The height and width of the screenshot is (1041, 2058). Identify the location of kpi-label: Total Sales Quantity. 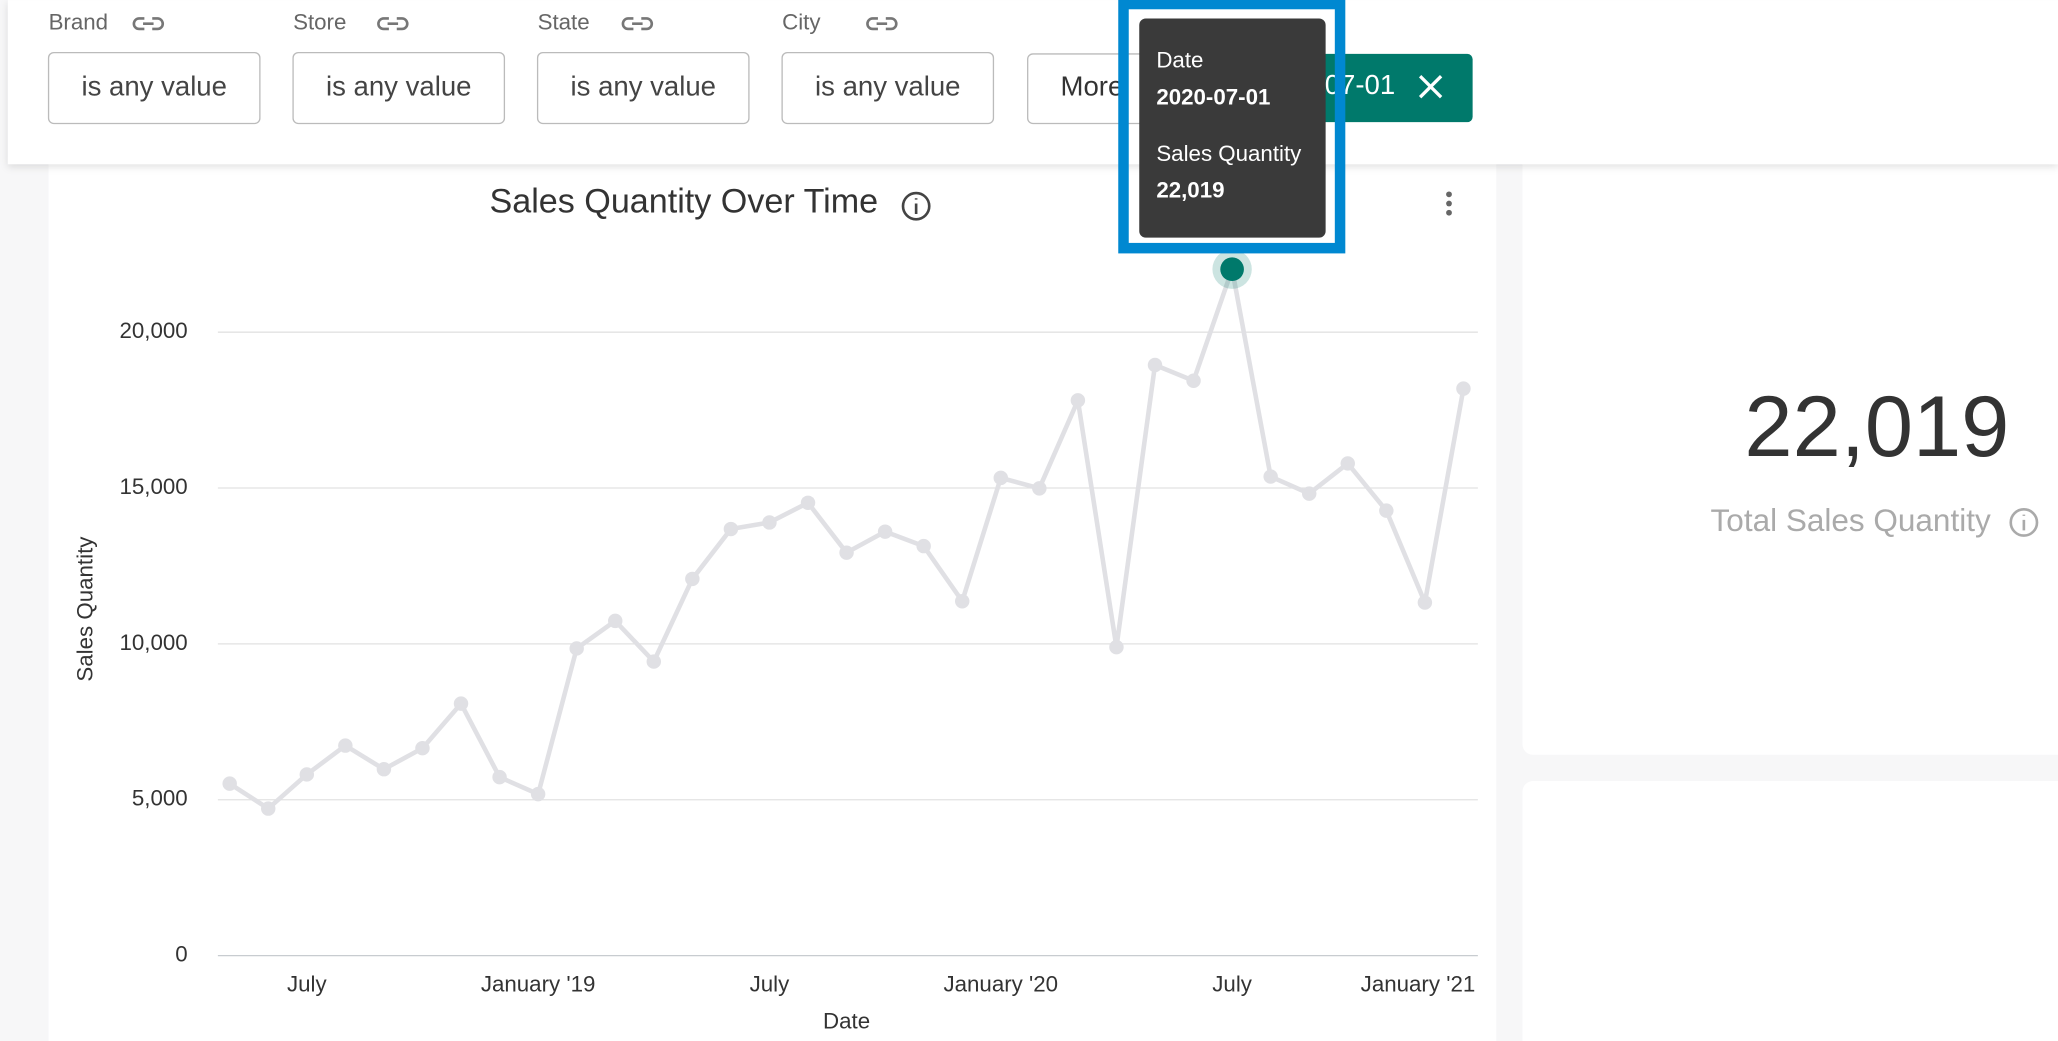
(1851, 520).